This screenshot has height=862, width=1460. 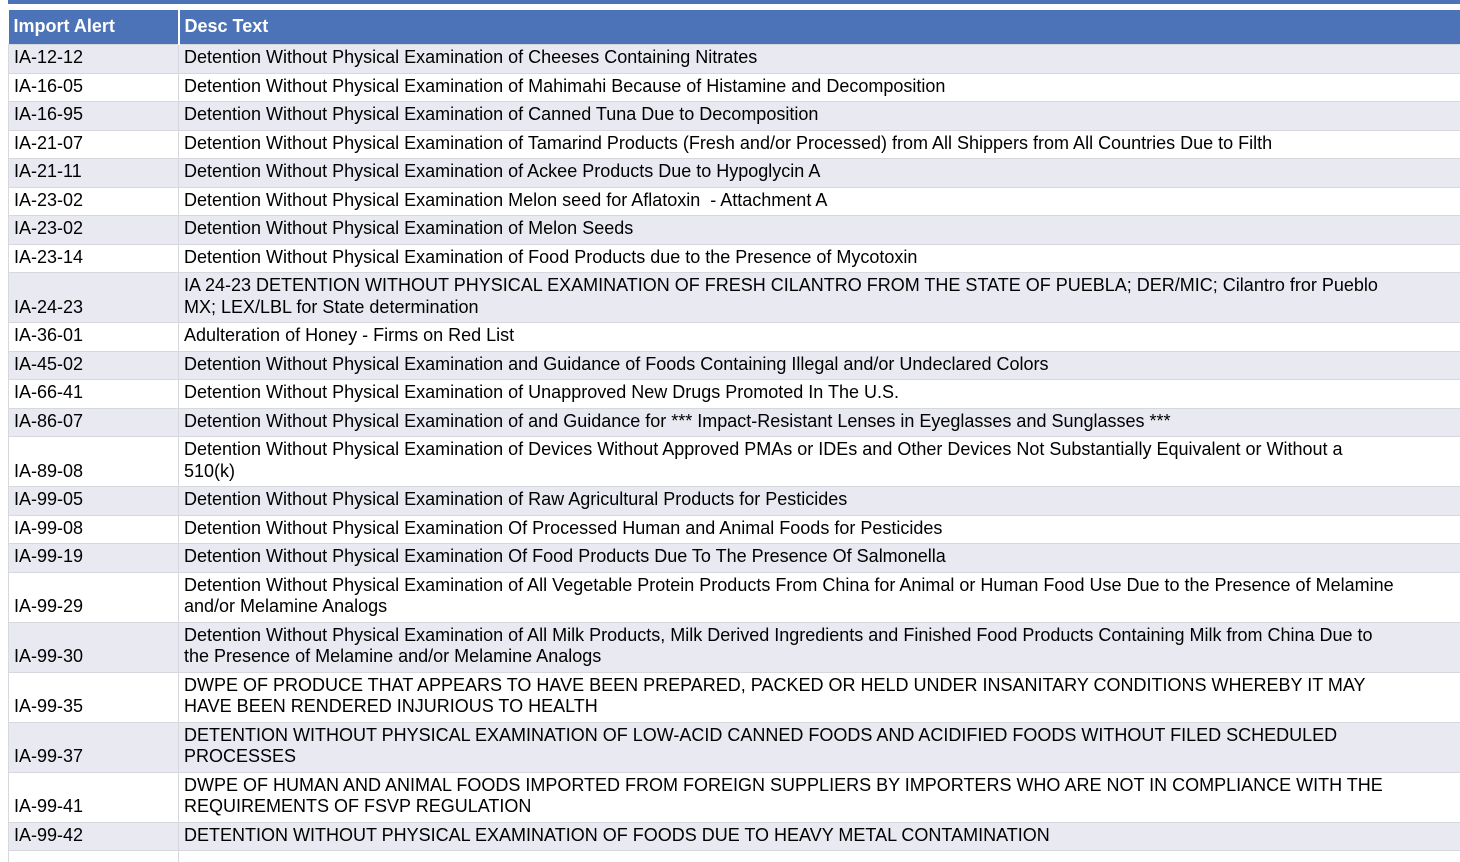 I want to click on cell-import-alert: IA-89-08, so click(x=93, y=461).